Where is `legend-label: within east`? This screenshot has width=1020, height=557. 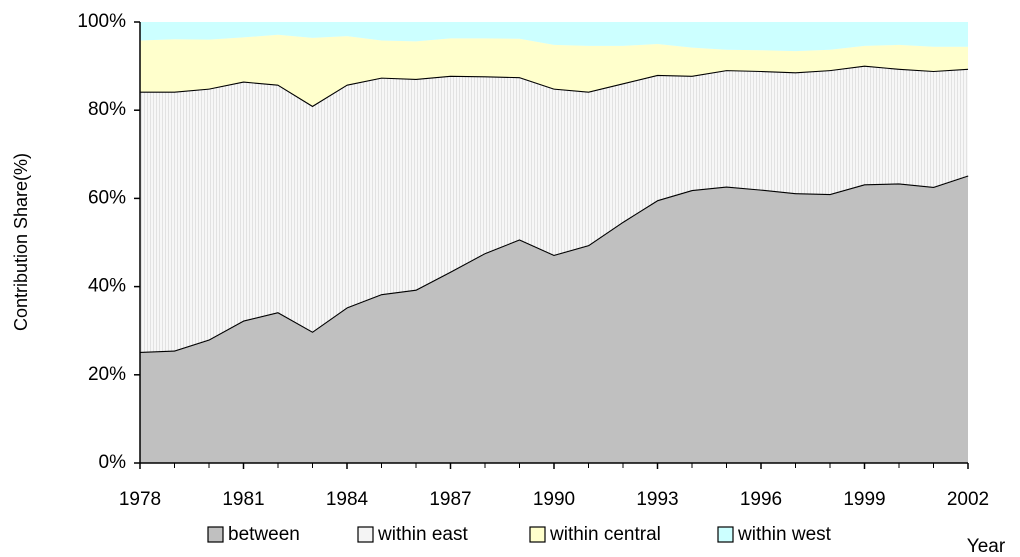
legend-label: within east is located at coordinates (422, 534).